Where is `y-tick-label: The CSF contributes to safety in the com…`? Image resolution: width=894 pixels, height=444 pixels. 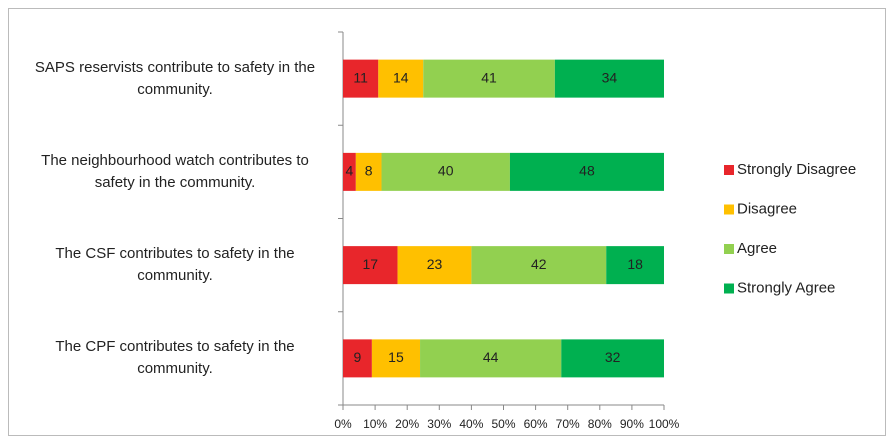 y-tick-label: The CSF contributes to safety in the com… is located at coordinates (175, 265).